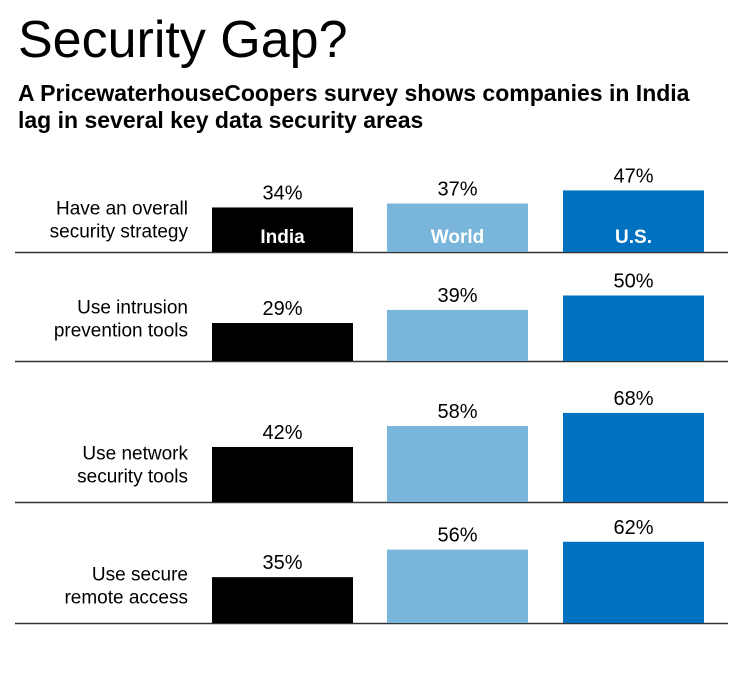 The image size is (740, 677). What do you see at coordinates (457, 536) in the screenshot?
I see `data-label: 56%` at bounding box center [457, 536].